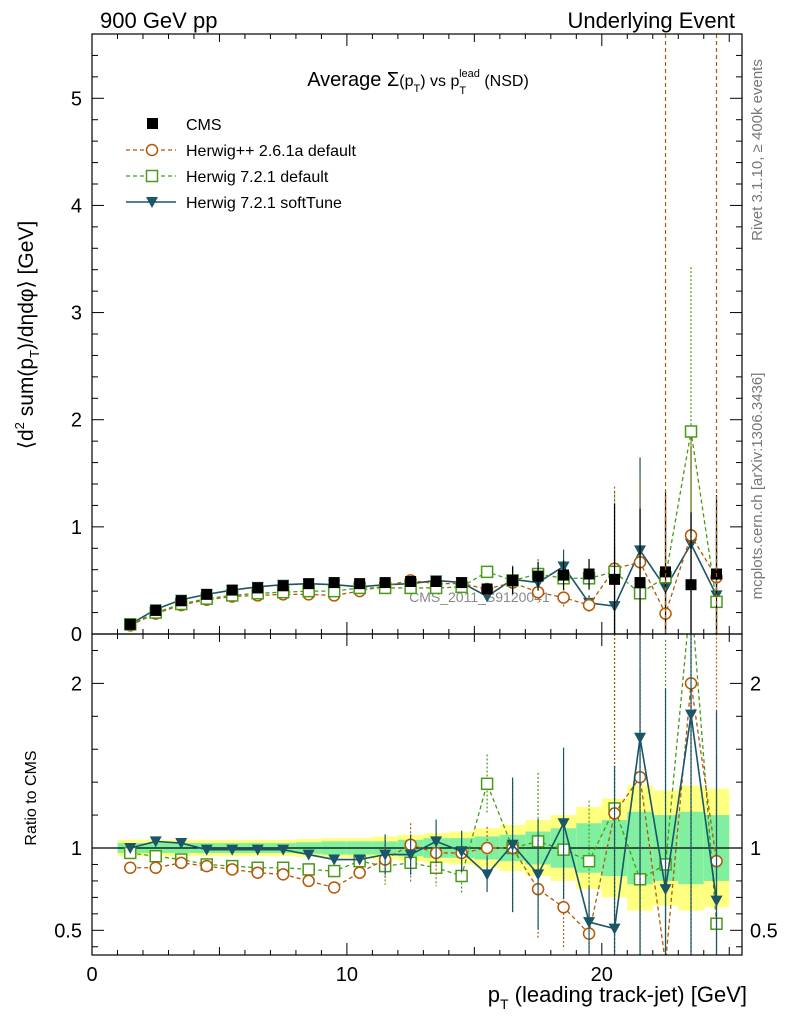  What do you see at coordinates (602, 975) in the screenshot?
I see `x-tick-label: 20` at bounding box center [602, 975].